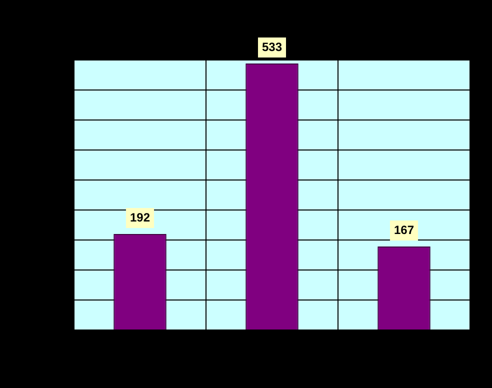  Describe the element at coordinates (272, 47) in the screenshot. I see `data-label: 533` at that location.